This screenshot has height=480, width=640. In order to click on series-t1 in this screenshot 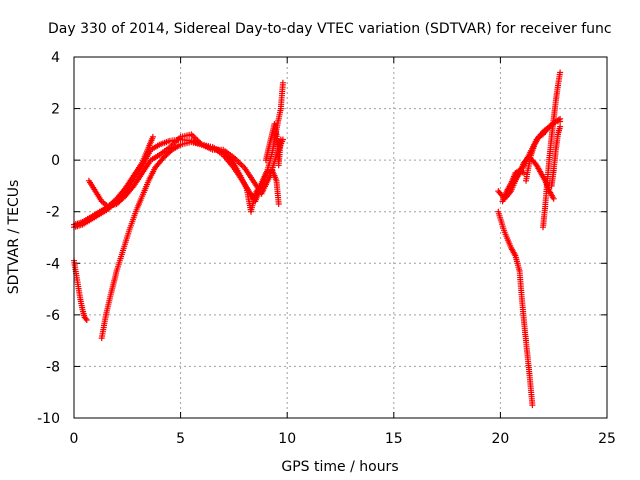, I will do `click(113, 180)`.